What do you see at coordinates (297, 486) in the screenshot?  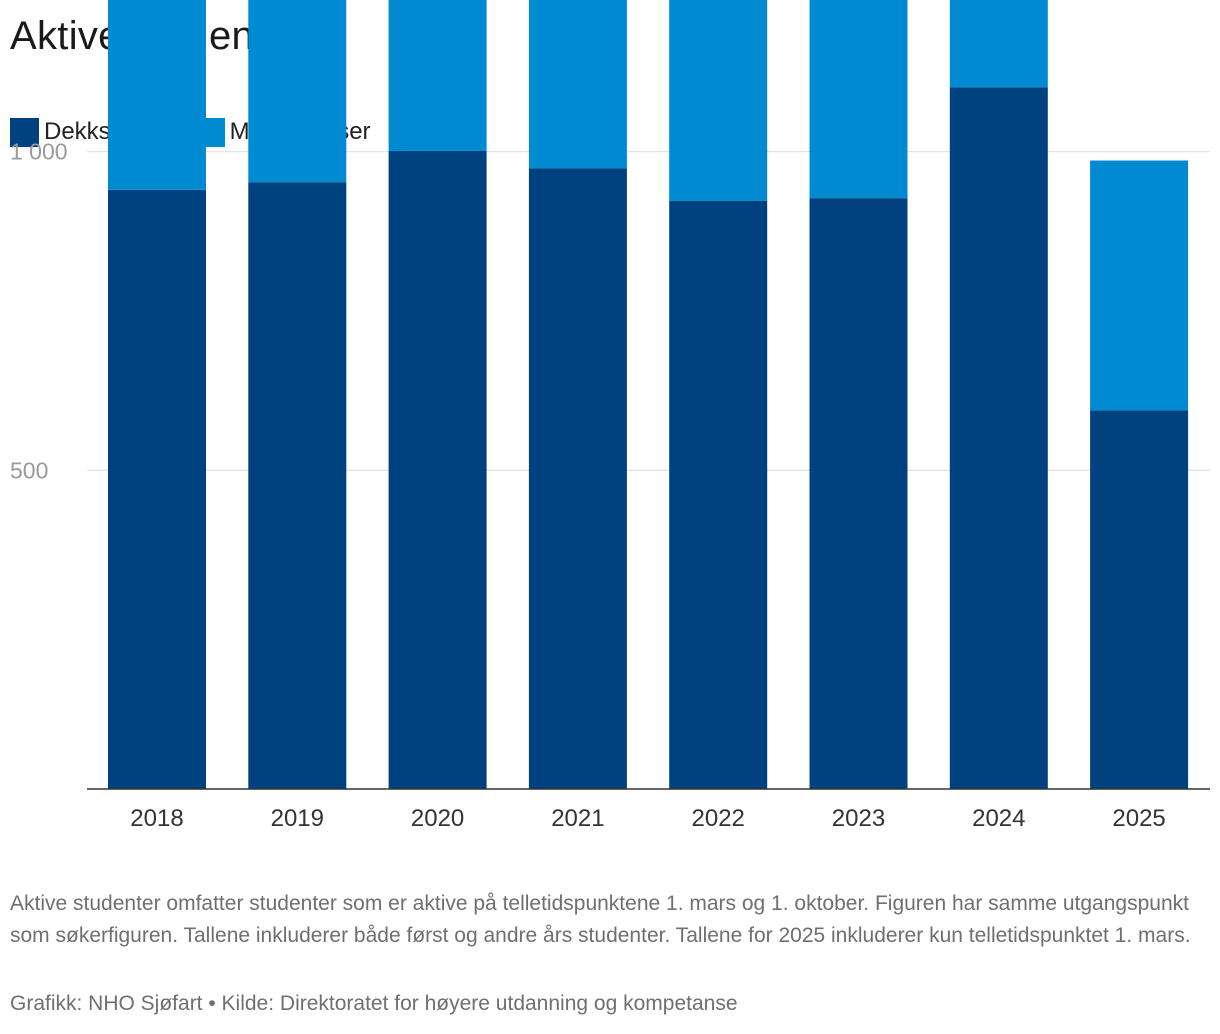 I see `bar-dekksoffiser-2019` at bounding box center [297, 486].